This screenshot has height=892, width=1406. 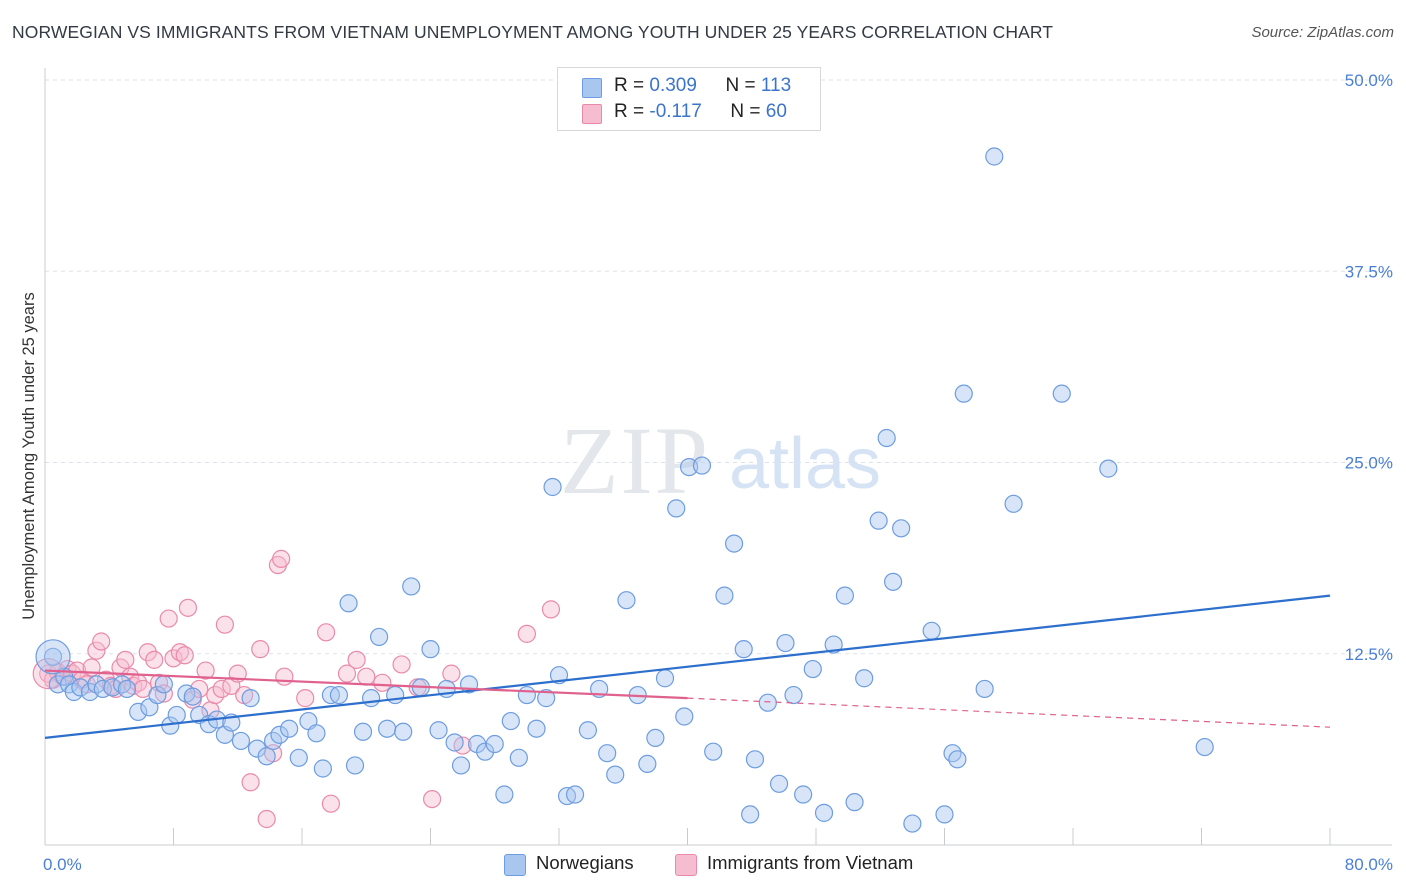 What do you see at coordinates (592, 88) in the screenshot?
I see `legend-swatch-blue` at bounding box center [592, 88].